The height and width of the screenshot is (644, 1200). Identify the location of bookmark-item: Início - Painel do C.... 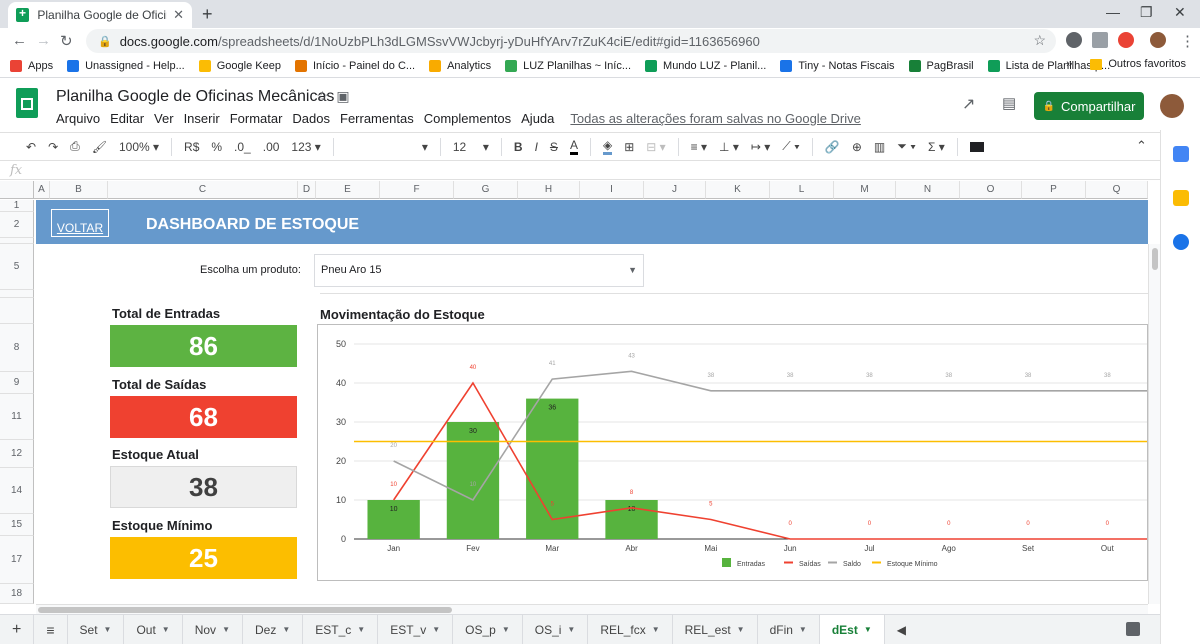
(354, 65).